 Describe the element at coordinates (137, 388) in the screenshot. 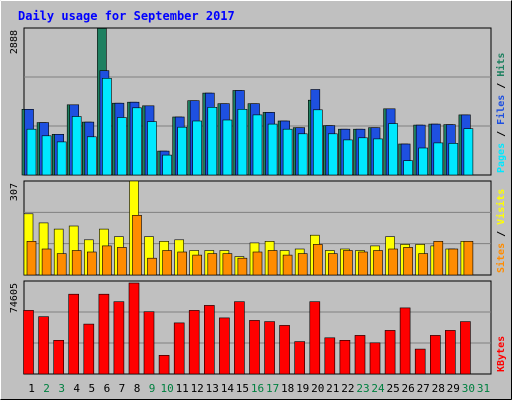

I see `x-tick-label-day-8: 8` at that location.